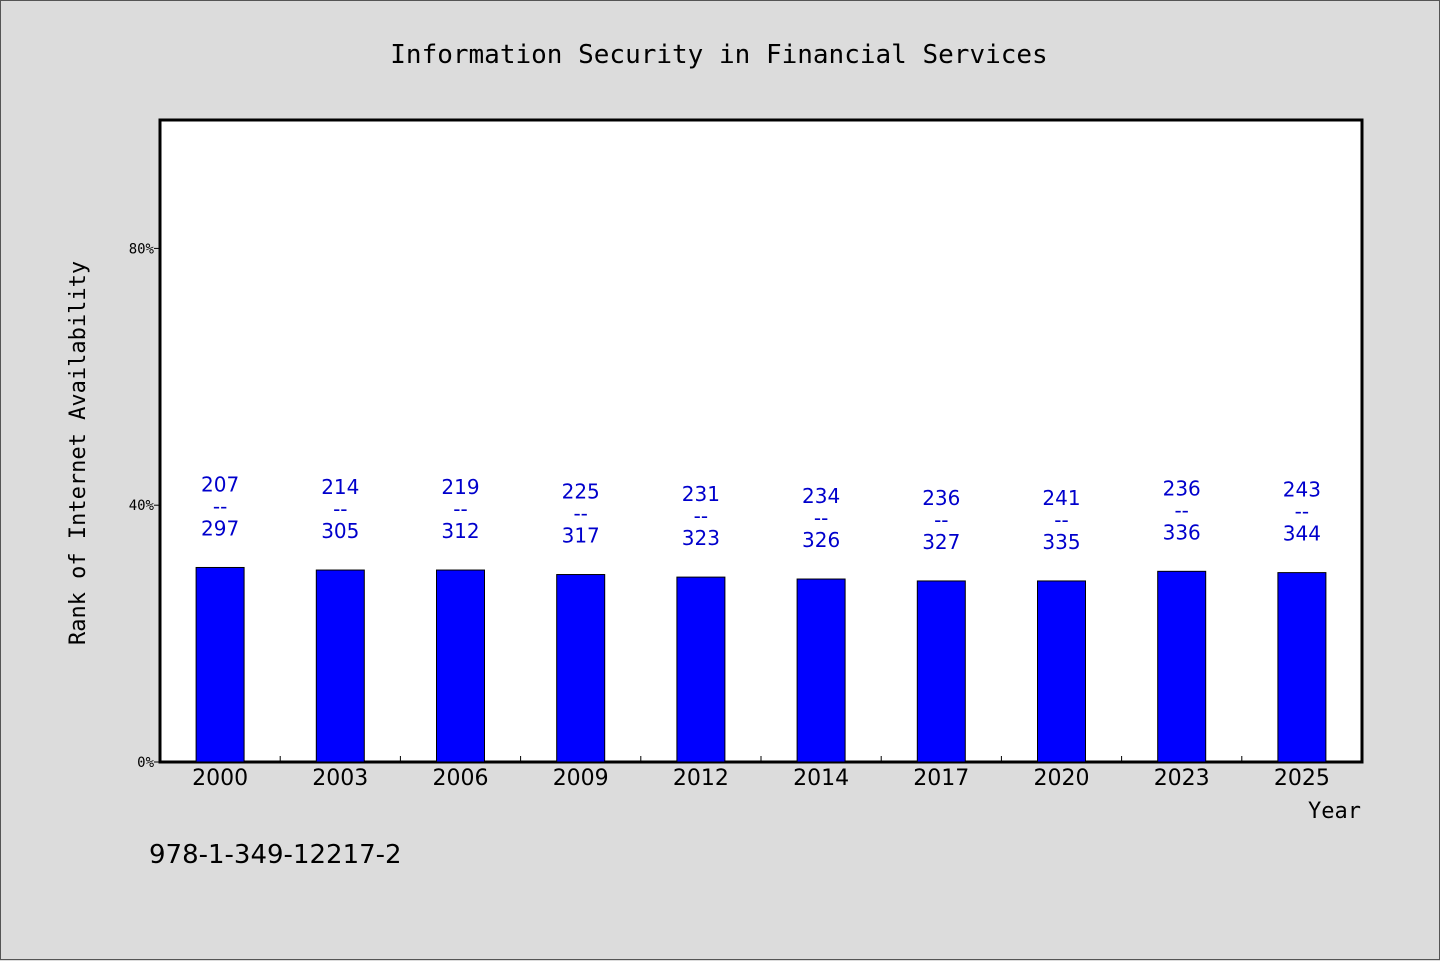 The height and width of the screenshot is (961, 1440). What do you see at coordinates (220, 778) in the screenshot?
I see `x-tick-label: 2000` at bounding box center [220, 778].